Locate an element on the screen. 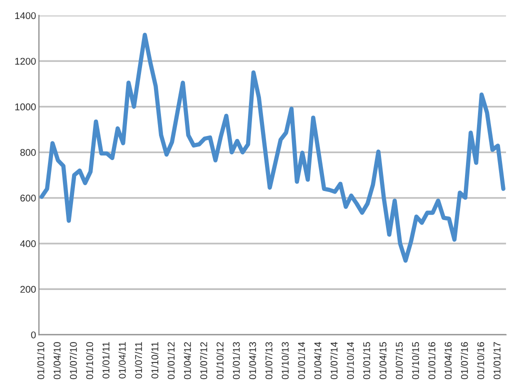 The image size is (519, 387). x-tick-label: 01/10/13 is located at coordinates (285, 361).